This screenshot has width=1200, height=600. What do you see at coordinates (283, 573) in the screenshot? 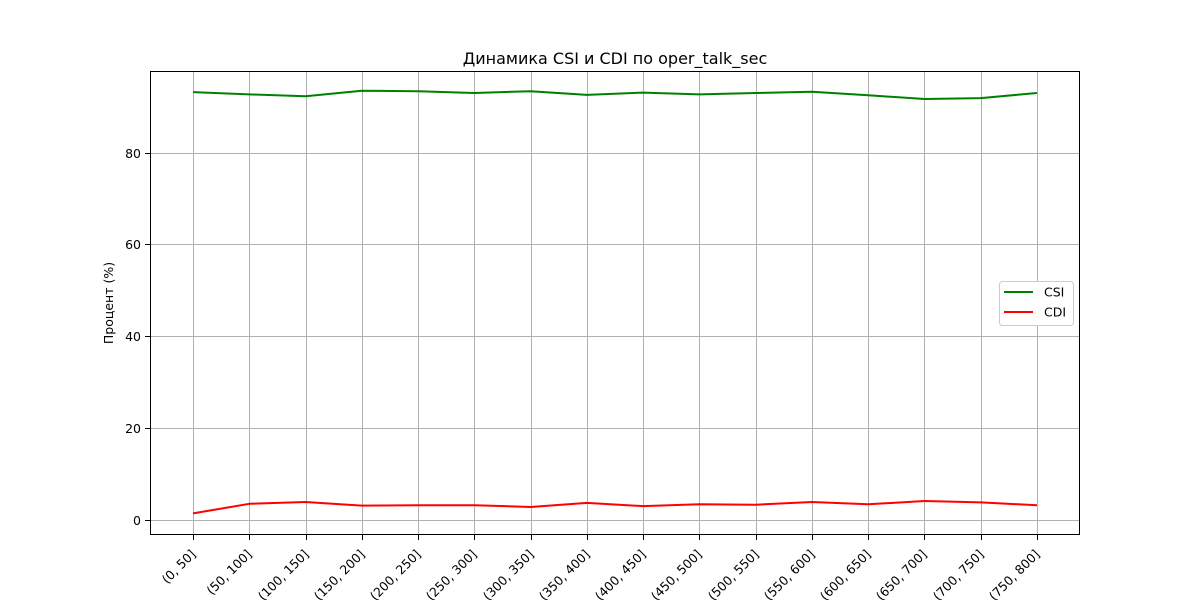
I see `x-tick-label: (100, 150]` at bounding box center [283, 573].